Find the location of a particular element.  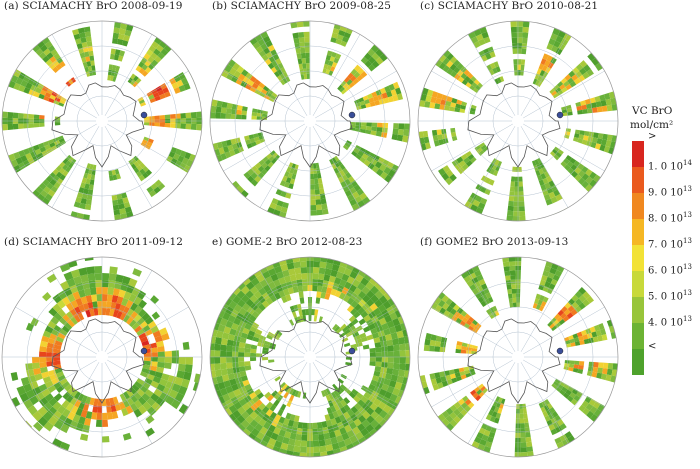

colorbar-tick-label: < is located at coordinates (652, 346).